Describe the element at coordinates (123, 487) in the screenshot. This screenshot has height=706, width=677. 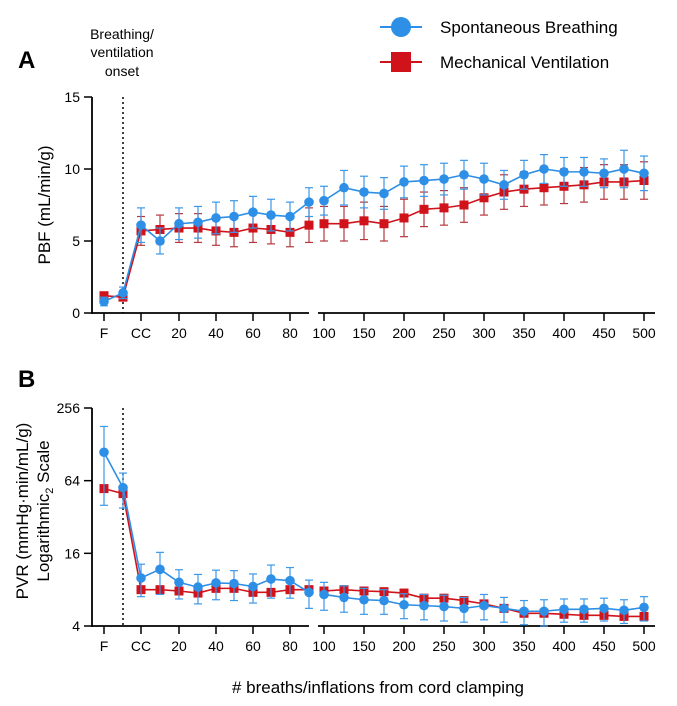
I see `panel-b-spontaneous-breathing-point-onset` at that location.